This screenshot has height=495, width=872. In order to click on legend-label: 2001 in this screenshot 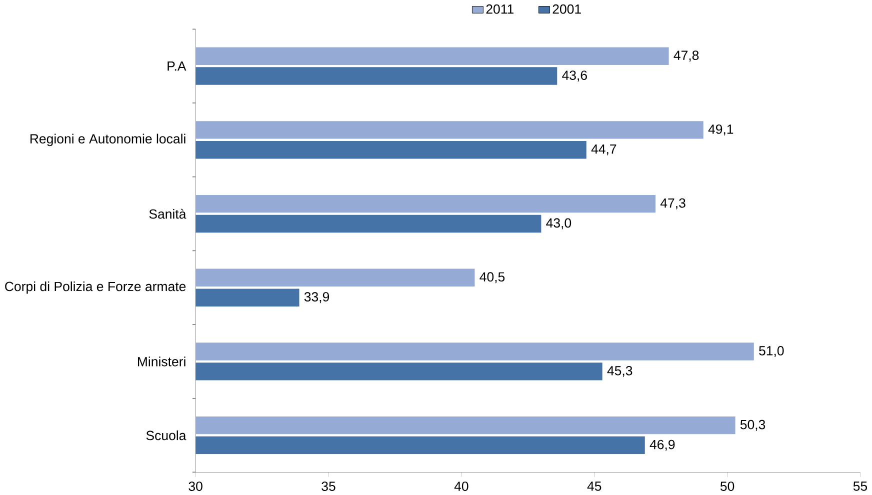, I will do `click(566, 9)`.